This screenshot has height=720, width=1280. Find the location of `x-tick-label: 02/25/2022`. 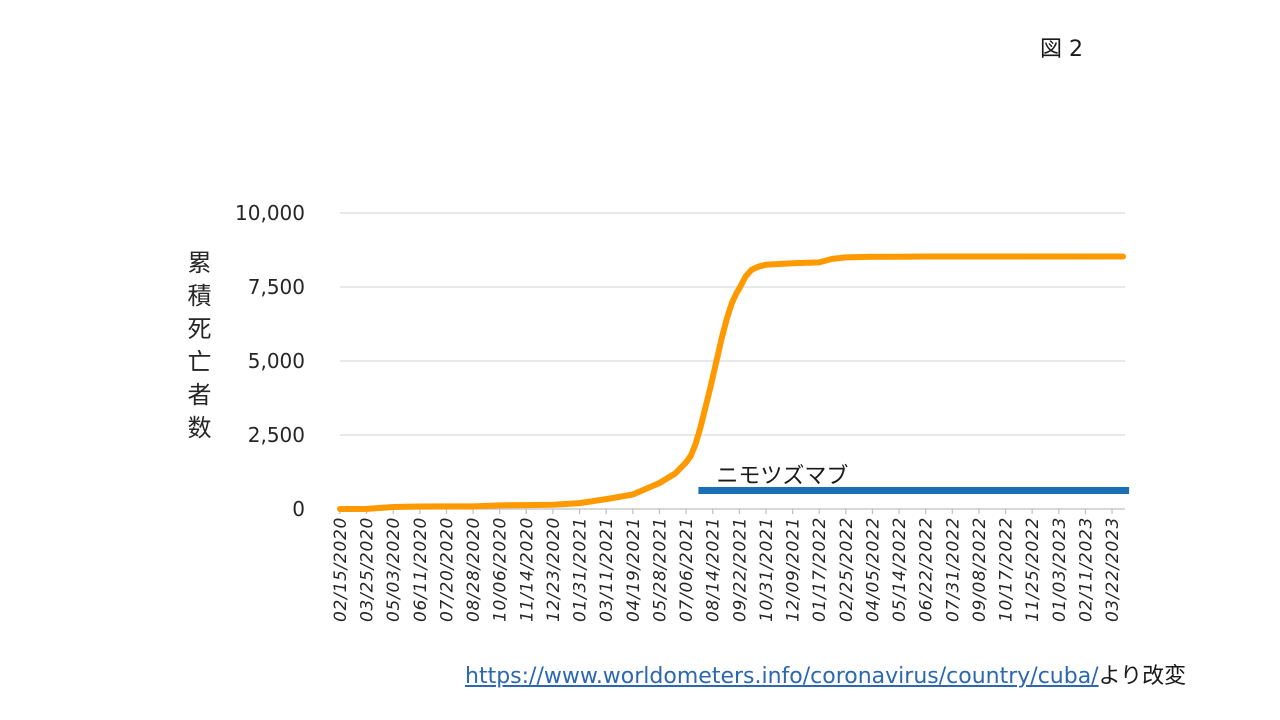

x-tick-label: 02/25/2022 is located at coordinates (847, 569).